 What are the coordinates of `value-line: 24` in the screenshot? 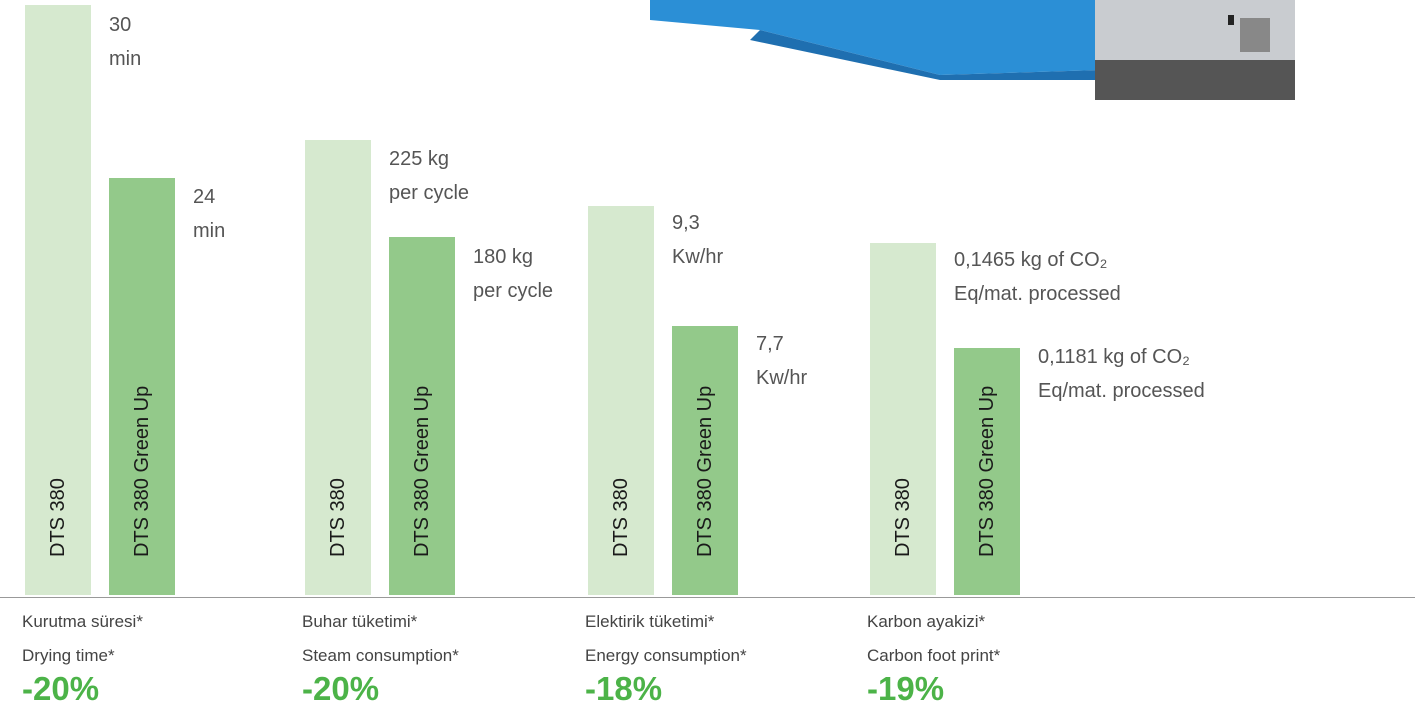 It's located at (204, 197).